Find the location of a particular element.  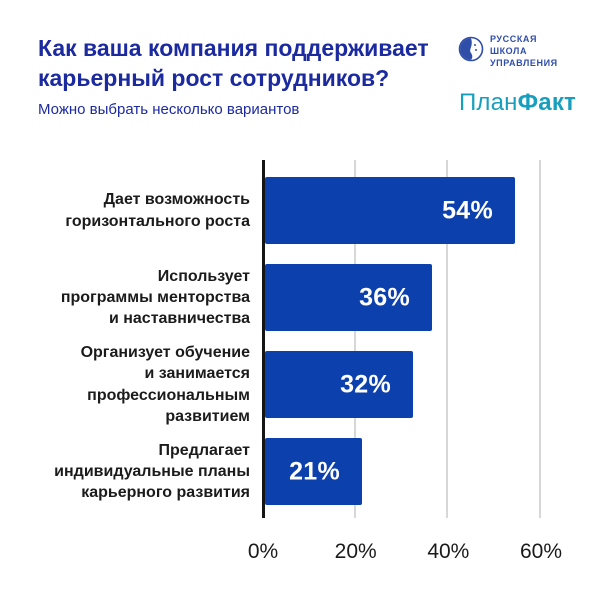

category-label: Дает возможность горизонтального роста is located at coordinates (157, 210).